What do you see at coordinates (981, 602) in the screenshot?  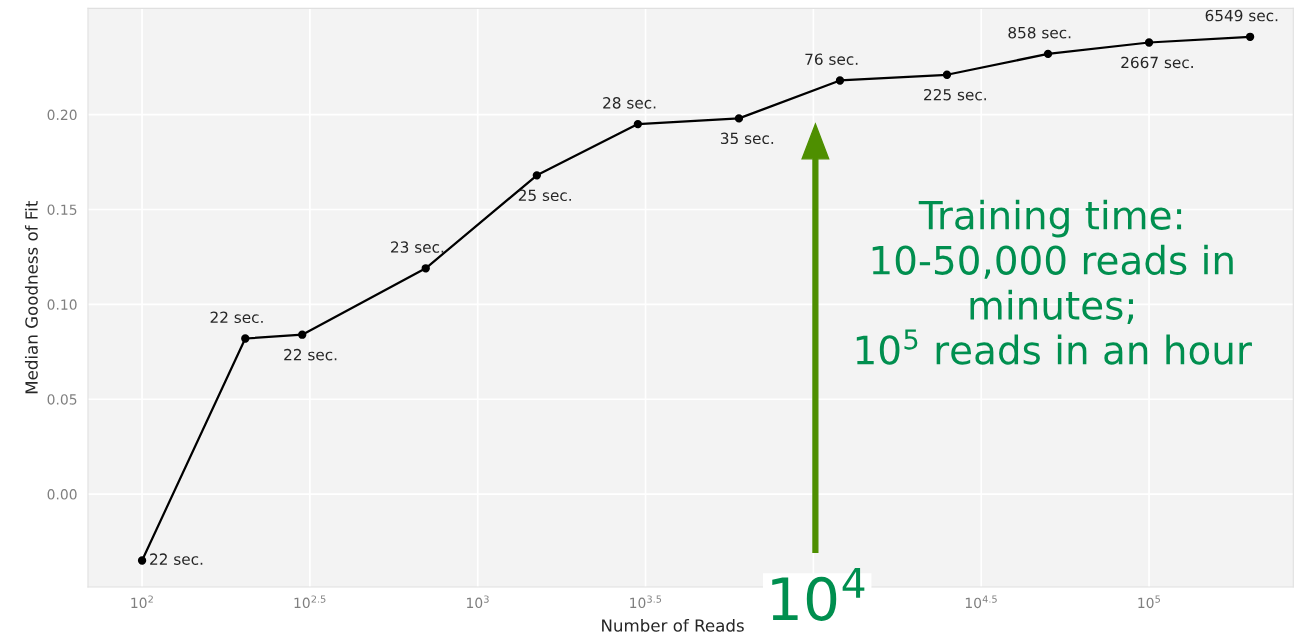 I see `x-tick-label: 10$^{4.5}$` at bounding box center [981, 602].